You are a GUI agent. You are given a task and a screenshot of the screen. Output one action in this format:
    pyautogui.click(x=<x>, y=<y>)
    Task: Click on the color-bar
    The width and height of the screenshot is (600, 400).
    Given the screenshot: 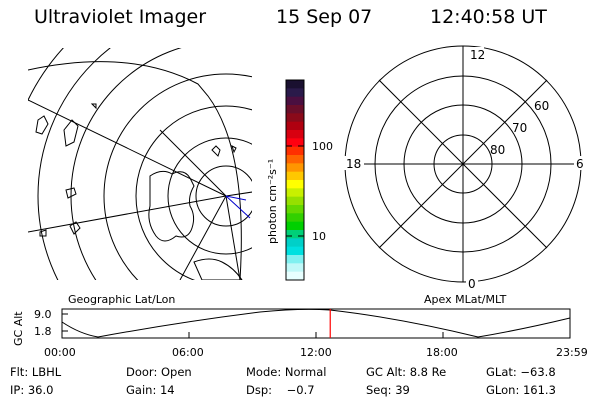 What is the action you would take?
    pyautogui.click(x=295, y=180)
    